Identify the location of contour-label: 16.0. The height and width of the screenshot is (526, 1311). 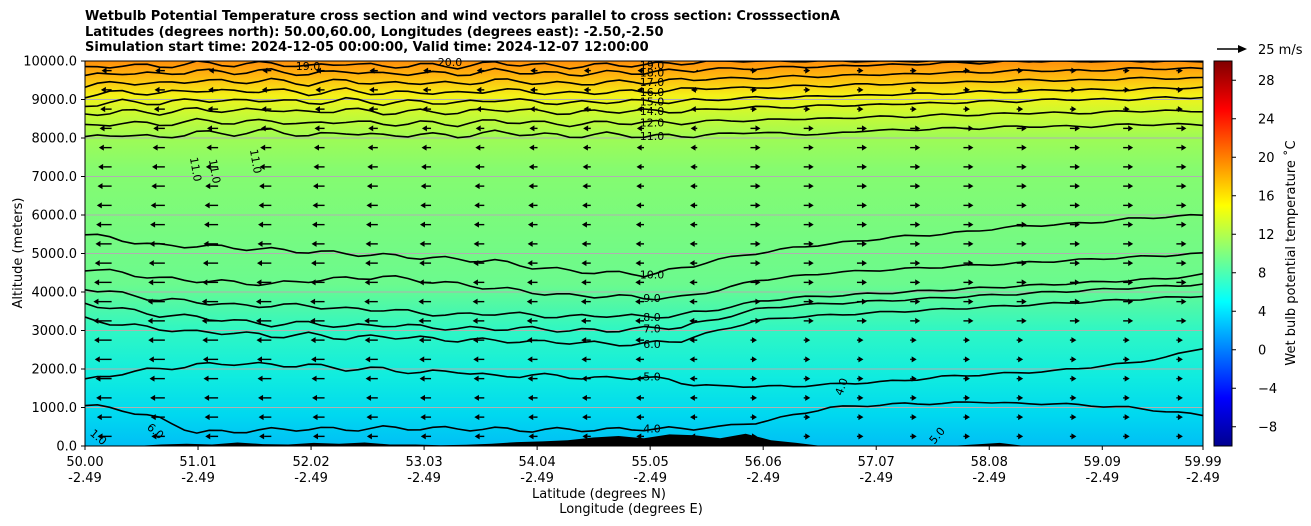
(652, 92).